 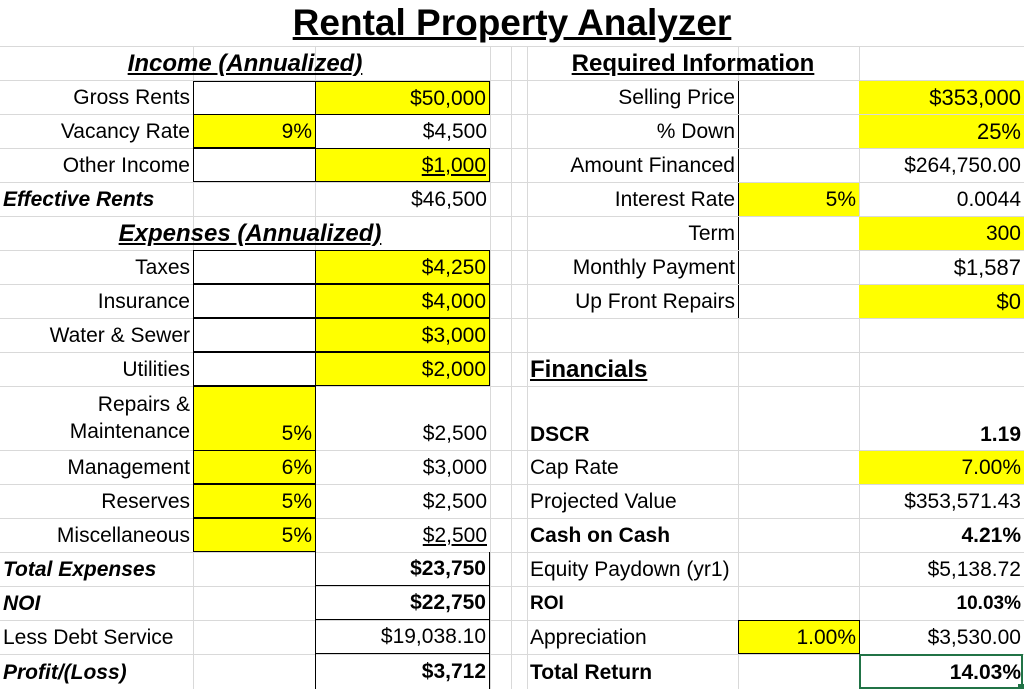 I want to click on gross-rents-value: $50,000, so click(x=402, y=98).